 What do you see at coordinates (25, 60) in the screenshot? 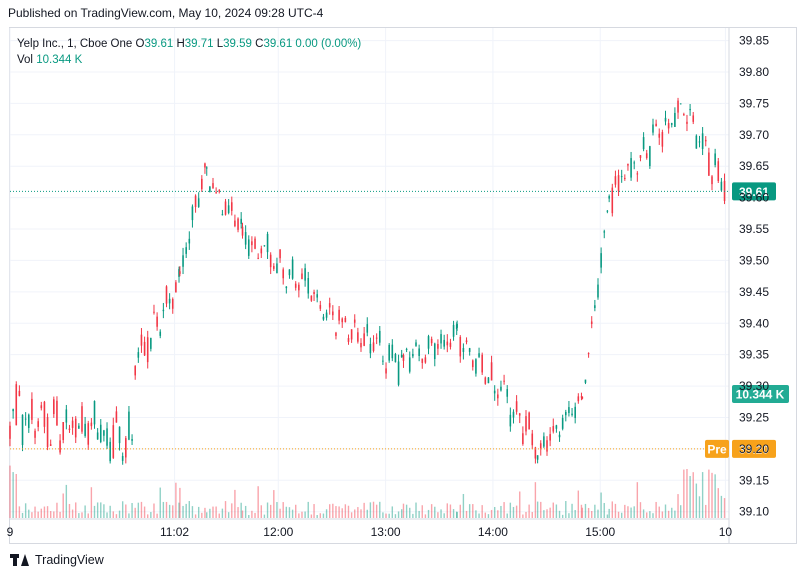
I see `volume-label: Vol` at bounding box center [25, 60].